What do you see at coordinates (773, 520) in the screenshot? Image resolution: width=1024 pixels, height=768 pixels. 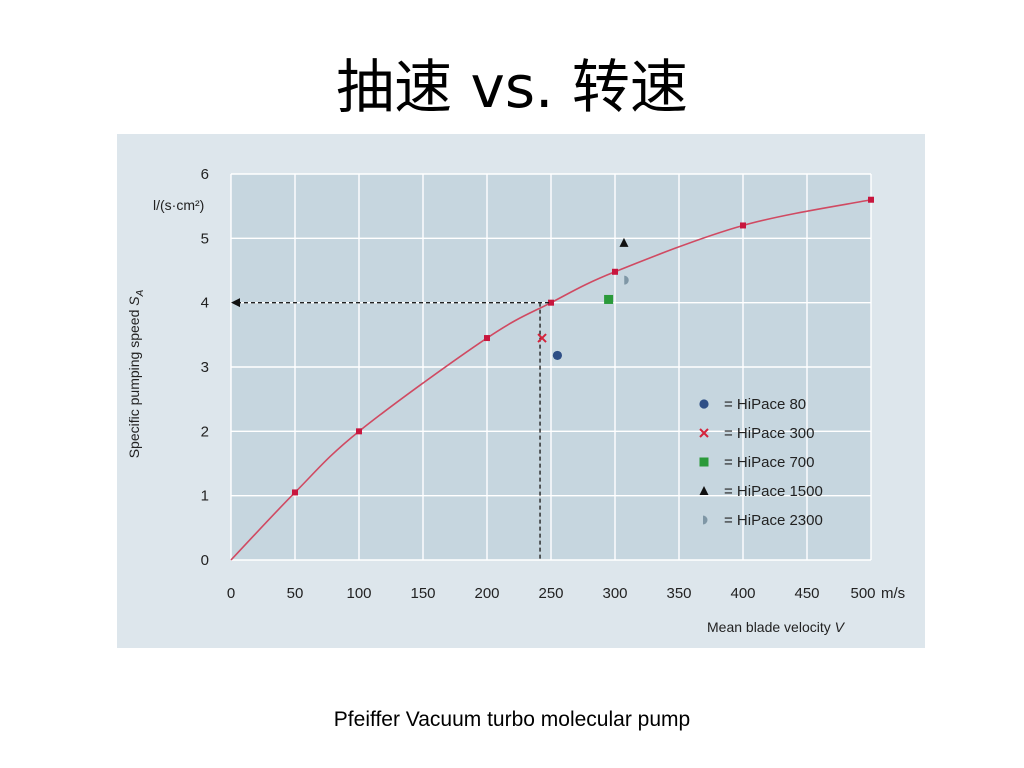 I see `legend-label: = HiPace 2300` at bounding box center [773, 520].